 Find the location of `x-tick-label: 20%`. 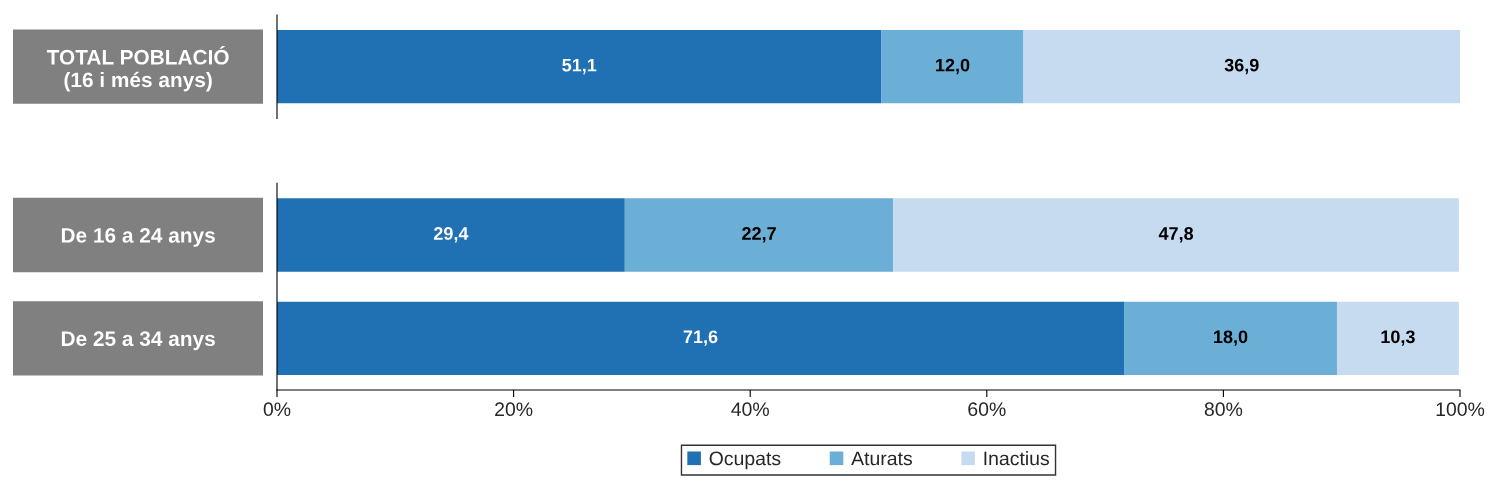

x-tick-label: 20% is located at coordinates (514, 409).